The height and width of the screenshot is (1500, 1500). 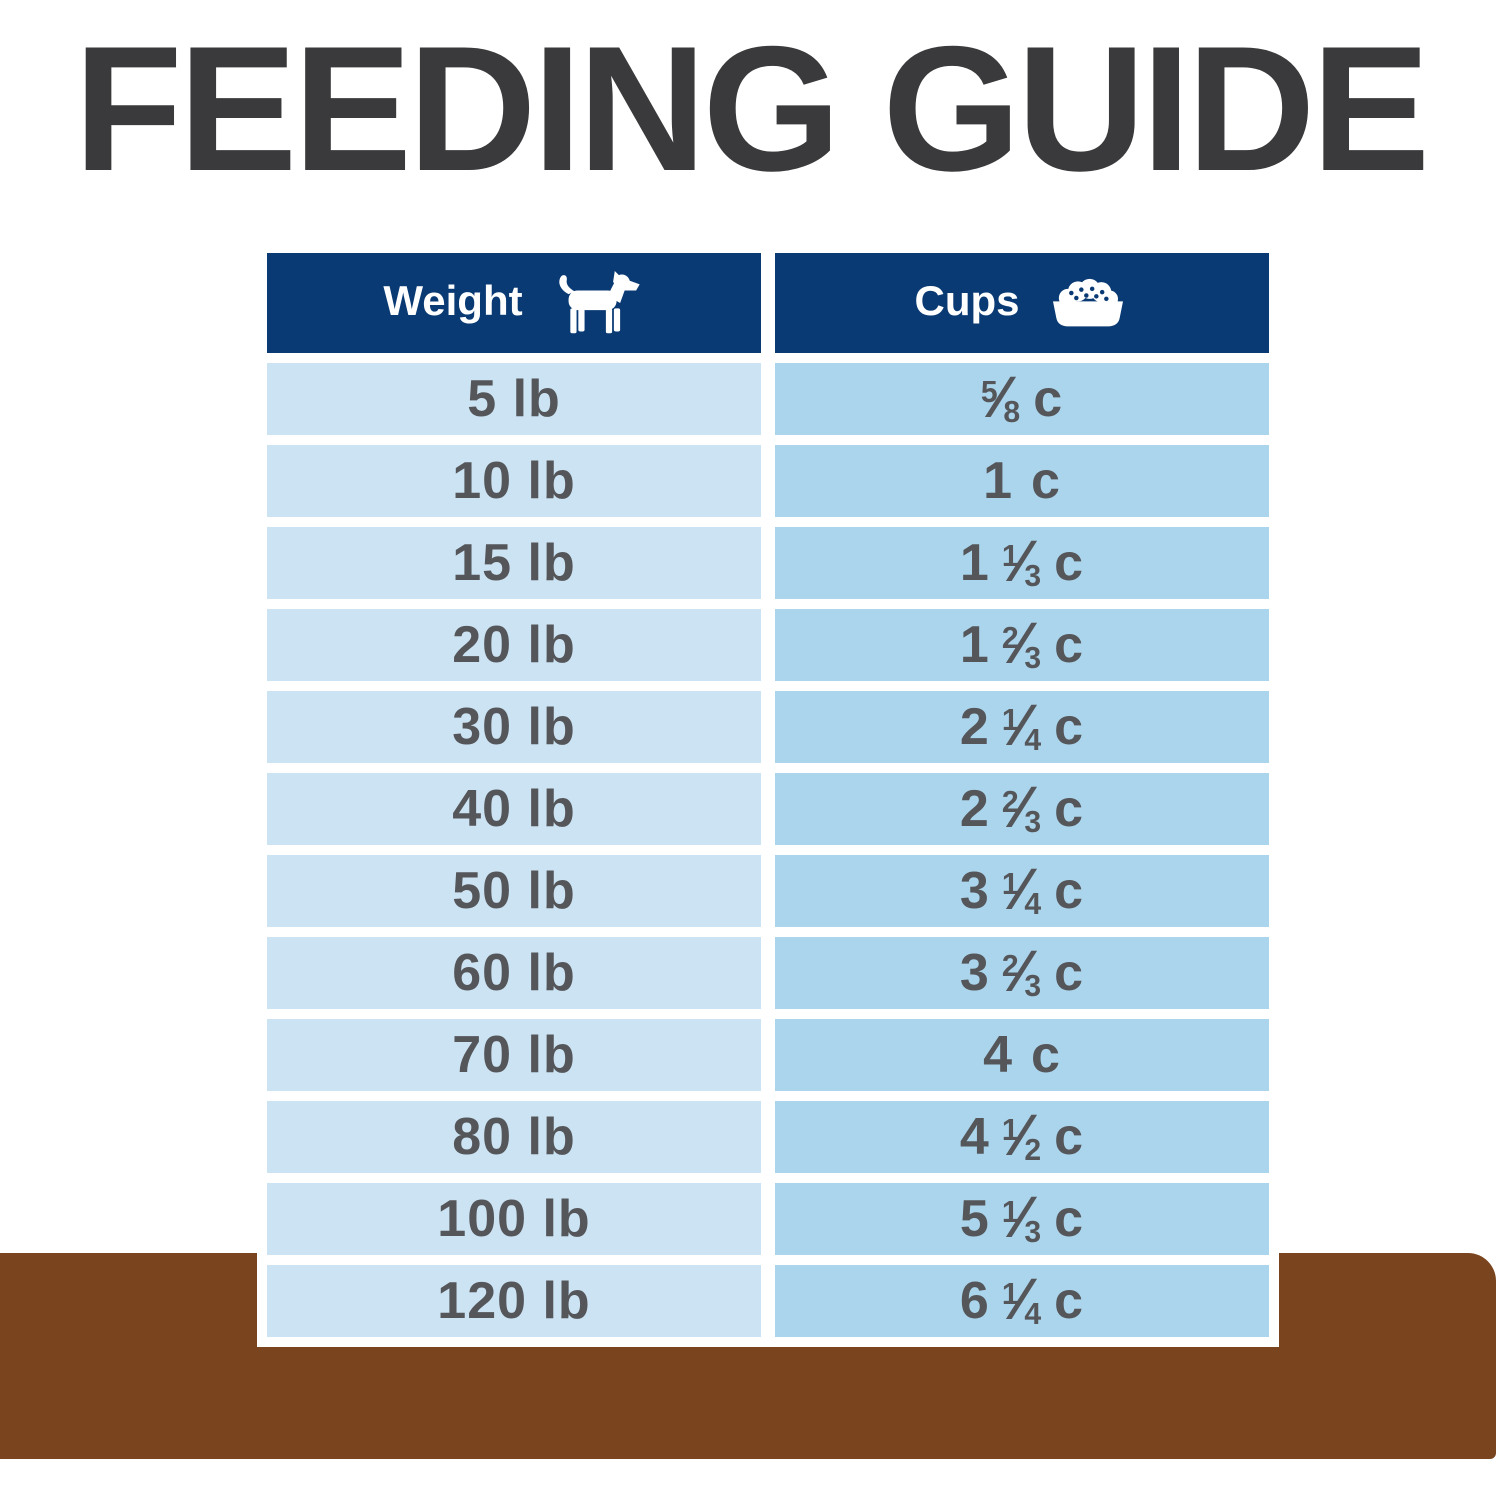 I want to click on weight-cell: 15 lb, so click(x=514, y=563).